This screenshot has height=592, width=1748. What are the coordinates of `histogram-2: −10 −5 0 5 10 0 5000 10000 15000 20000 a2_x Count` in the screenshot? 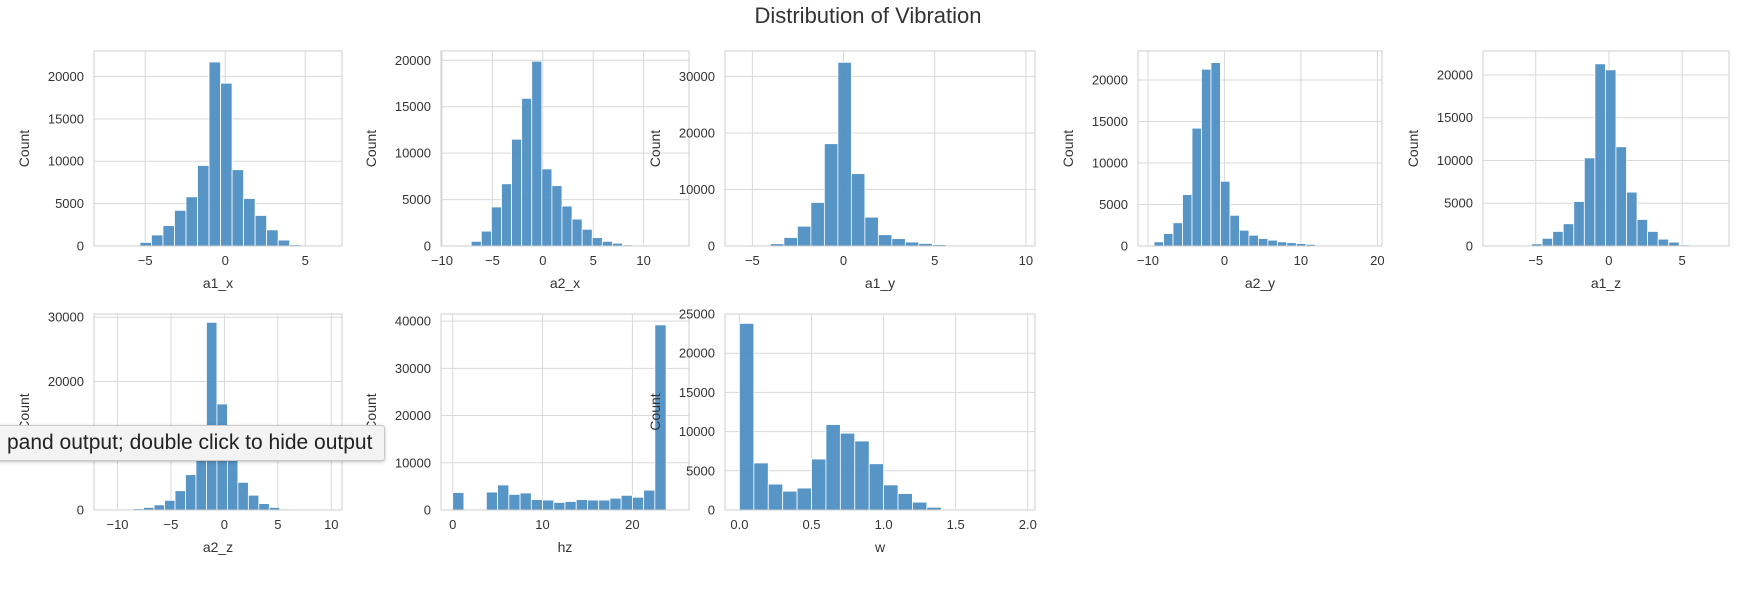 It's located at (526, 170).